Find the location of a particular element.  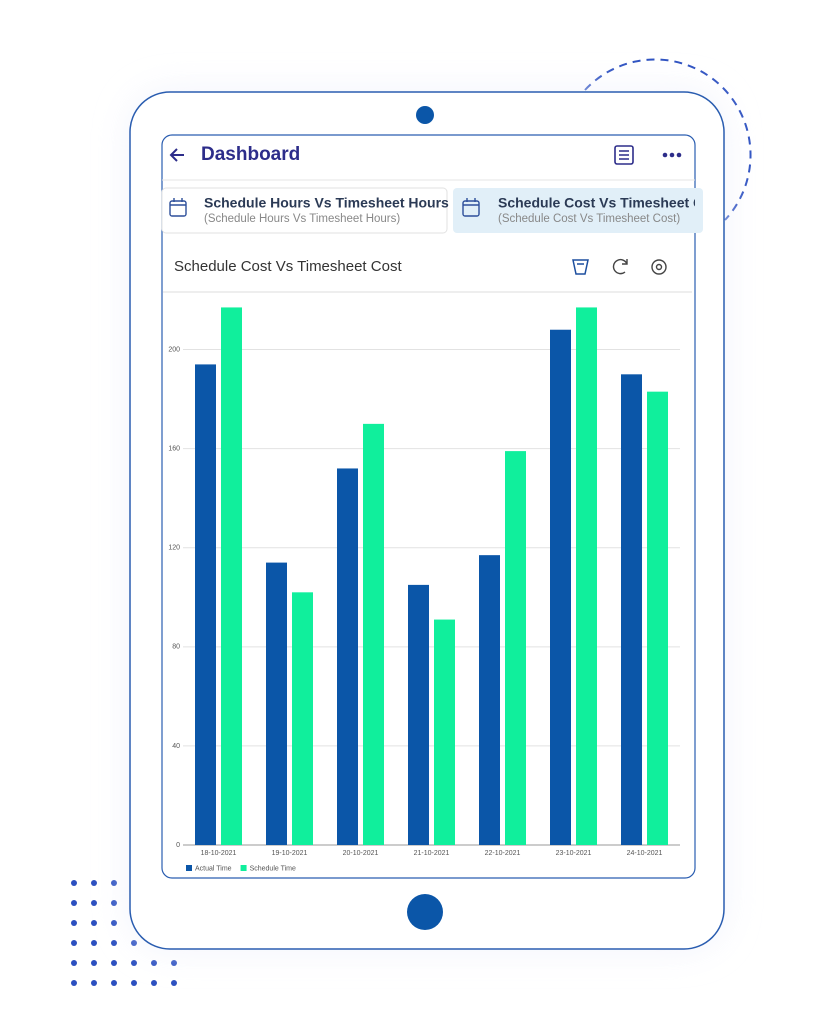

y-tick-label: 0 is located at coordinates (178, 845).